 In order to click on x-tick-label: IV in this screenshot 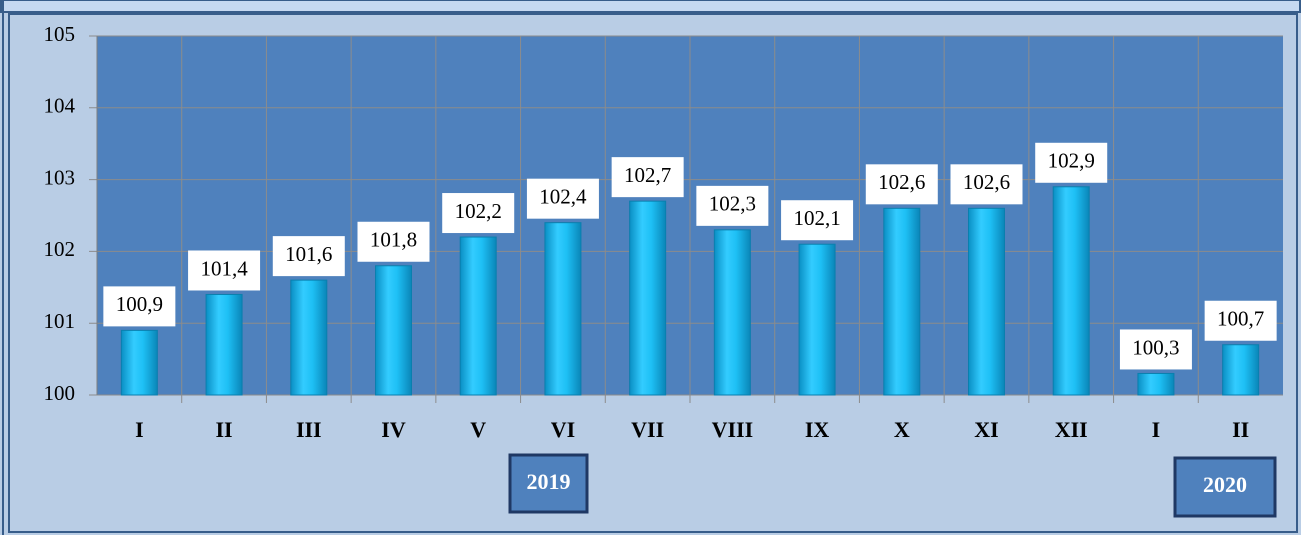, I will do `click(393, 429)`.